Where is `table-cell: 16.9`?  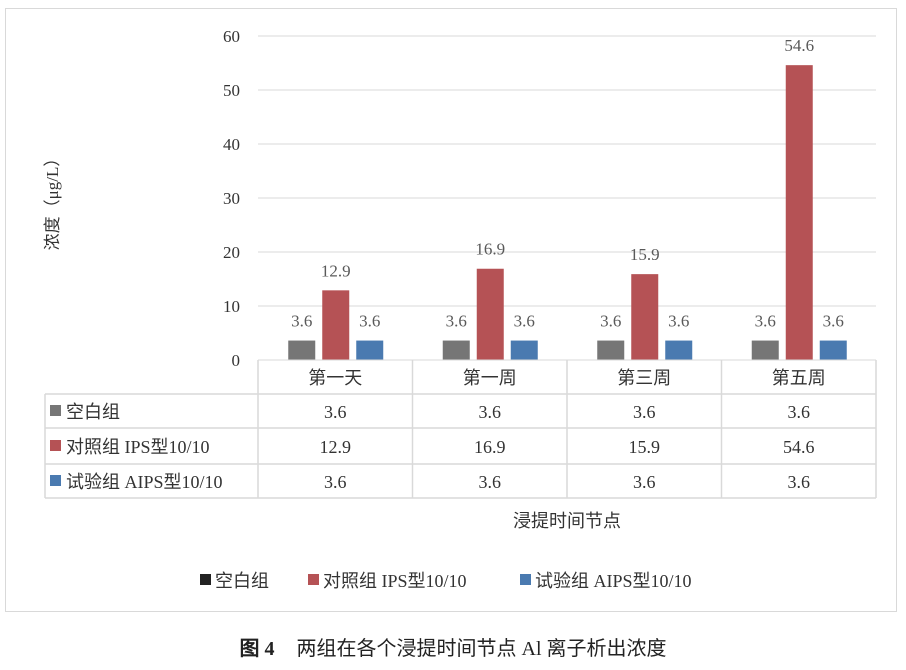
table-cell: 16.9 is located at coordinates (490, 447).